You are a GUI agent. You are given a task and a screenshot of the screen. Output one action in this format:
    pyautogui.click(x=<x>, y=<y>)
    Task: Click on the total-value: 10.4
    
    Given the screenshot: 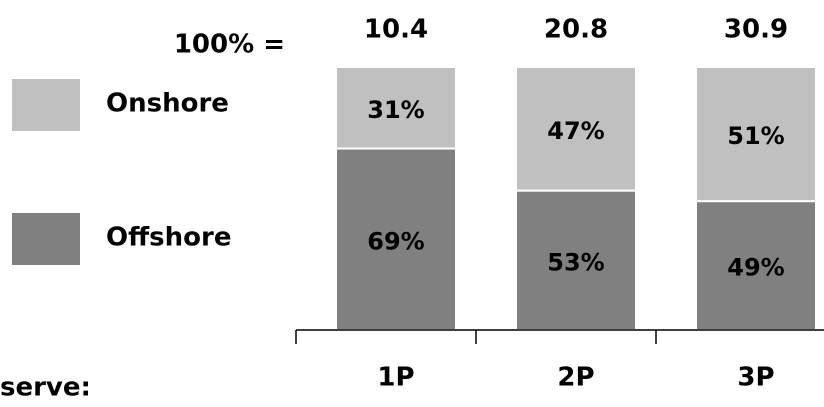 What is the action you would take?
    pyautogui.click(x=396, y=30)
    